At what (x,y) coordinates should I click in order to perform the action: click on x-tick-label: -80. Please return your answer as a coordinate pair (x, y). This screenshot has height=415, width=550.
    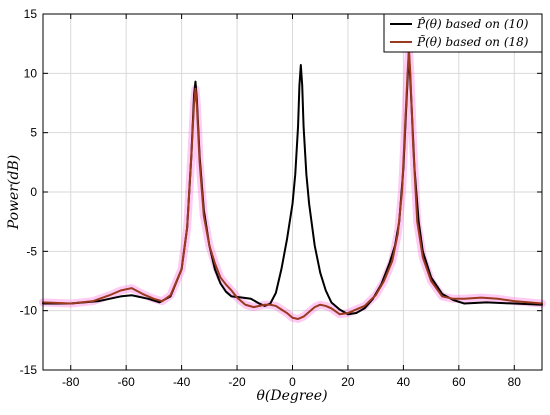
    Looking at the image, I should click on (71, 382).